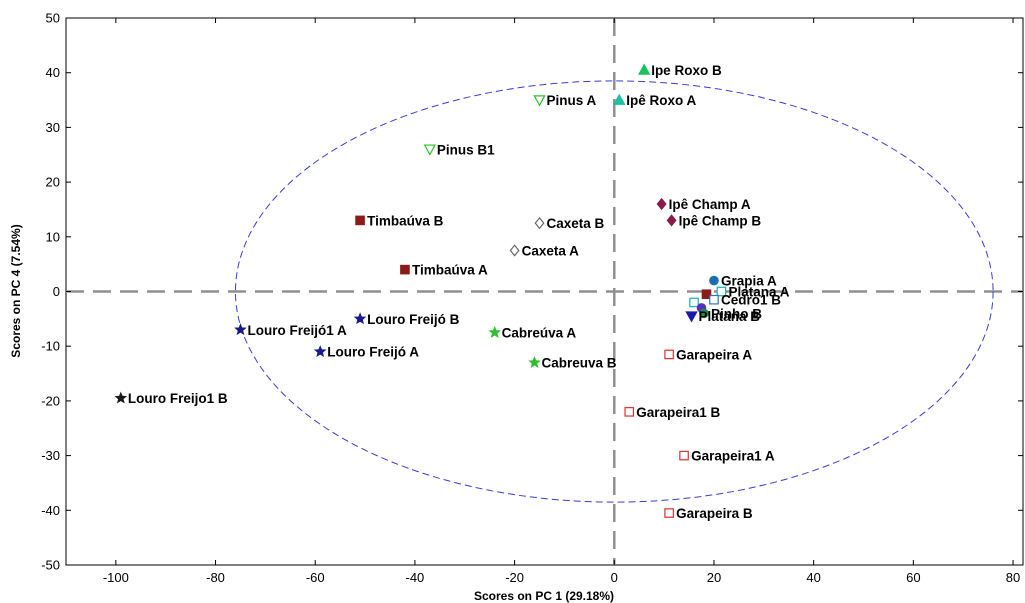 Image resolution: width=1025 pixels, height=603 pixels. What do you see at coordinates (315, 577) in the screenshot?
I see `x-tick-label: -60` at bounding box center [315, 577].